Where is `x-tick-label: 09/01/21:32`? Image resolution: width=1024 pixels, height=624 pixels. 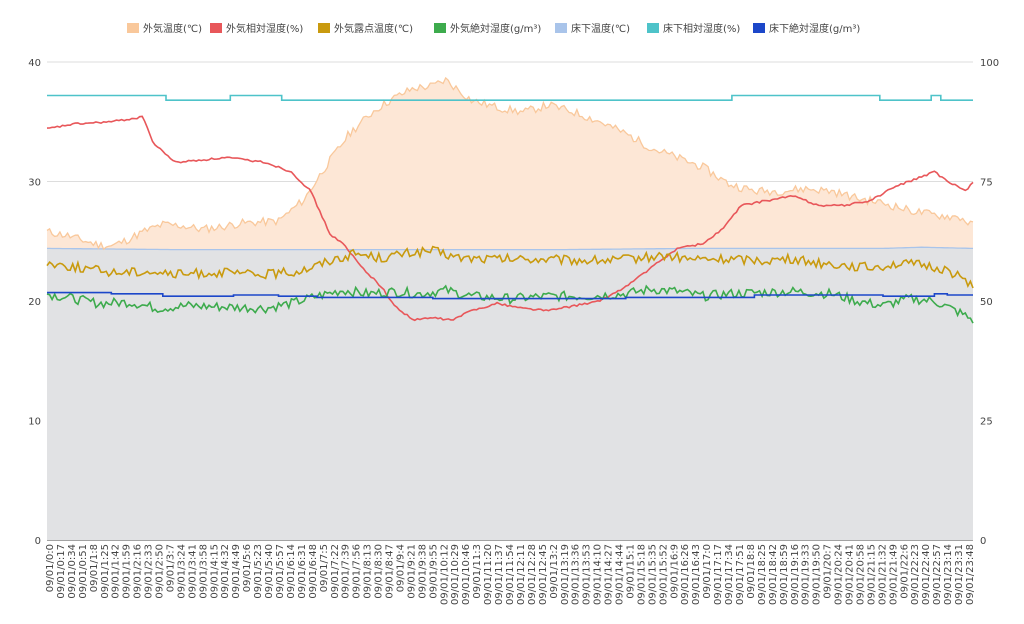
x-tick-label: 09/01/21:32 is located at coordinates (882, 574).